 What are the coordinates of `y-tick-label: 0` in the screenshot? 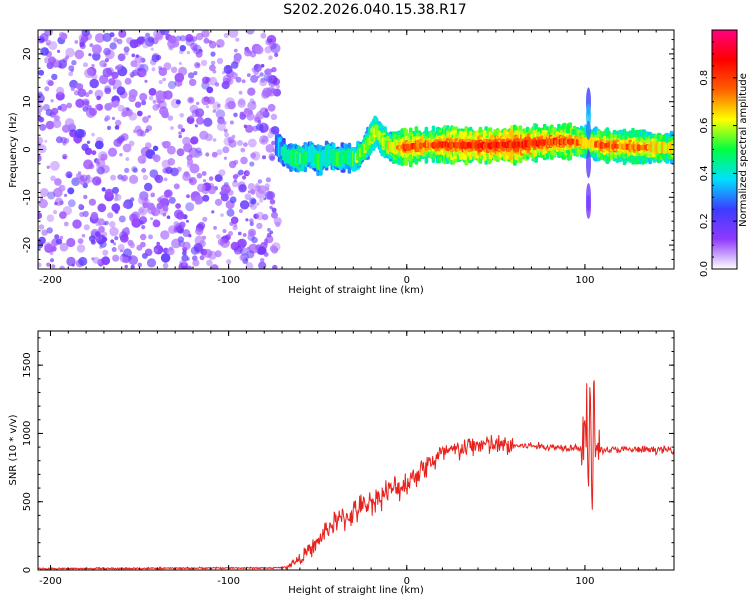 It's located at (27, 149).